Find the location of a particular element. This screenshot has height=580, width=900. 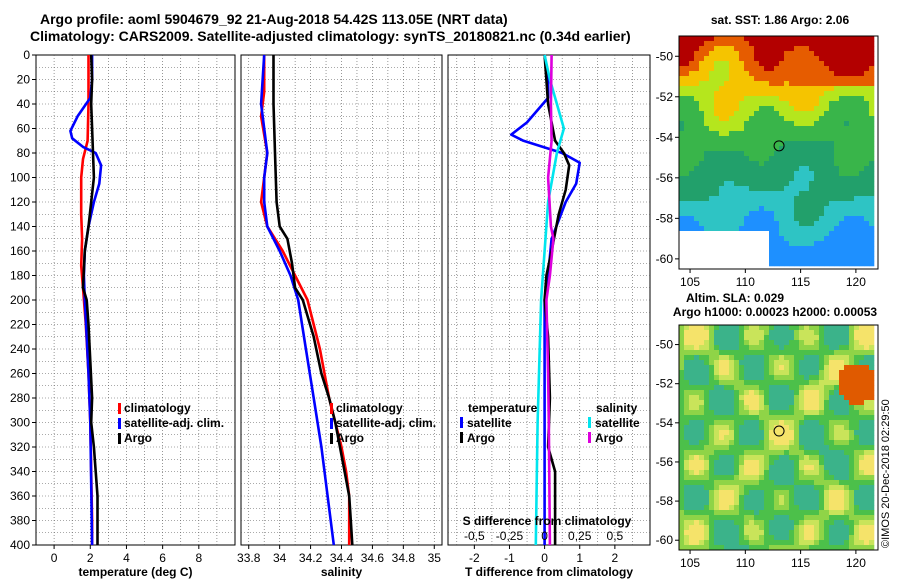

series-line-s-satellite is located at coordinates (550, 300).